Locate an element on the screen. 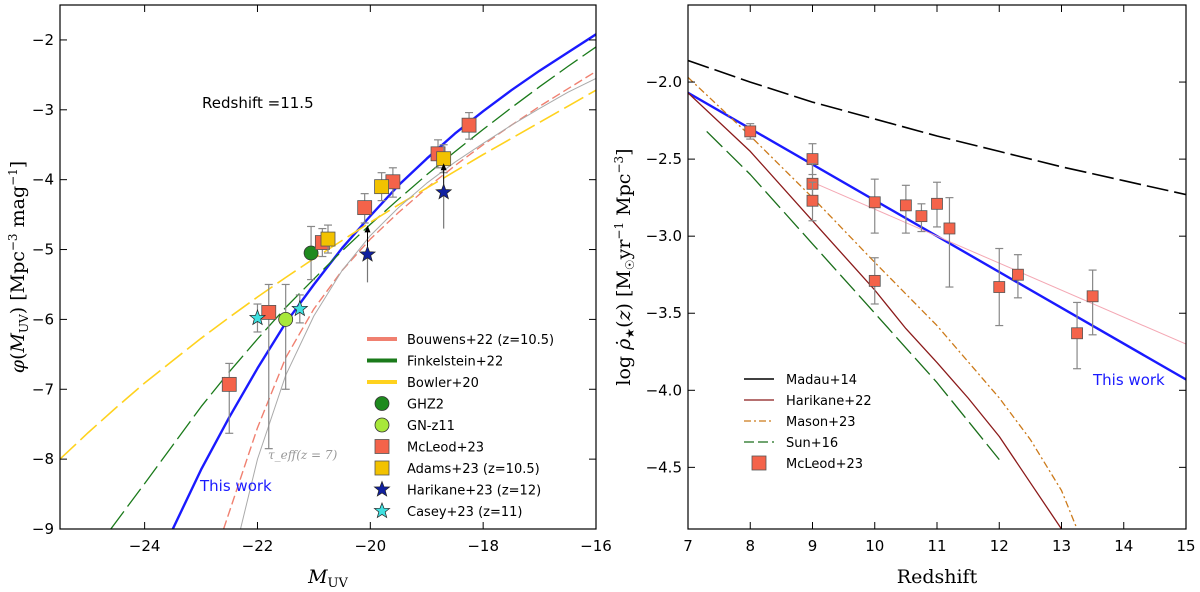 This screenshot has height=592, width=1200. x-tick-label: 7 is located at coordinates (688, 546).